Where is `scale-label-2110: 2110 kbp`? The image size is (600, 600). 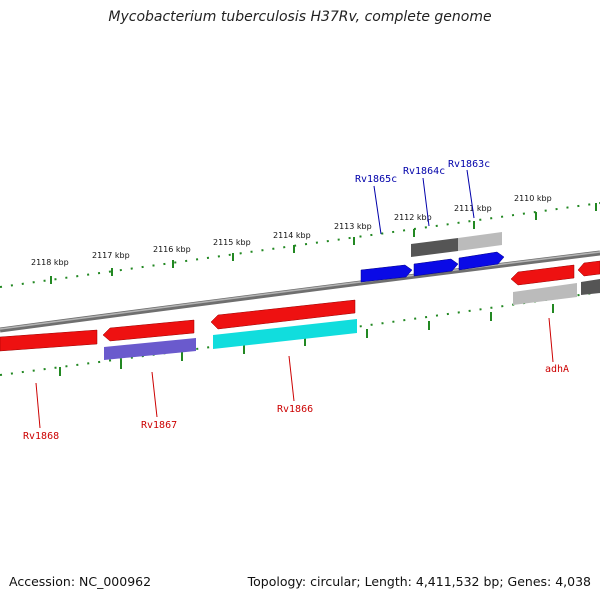 scale-label-2110: 2110 kbp is located at coordinates (533, 198).